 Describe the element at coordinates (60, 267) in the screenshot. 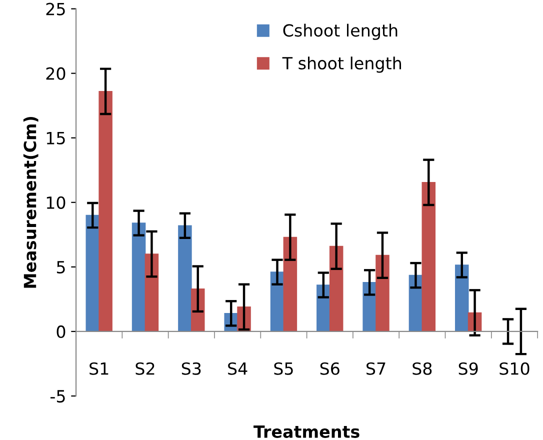

I see `y-tick-label: 5` at that location.